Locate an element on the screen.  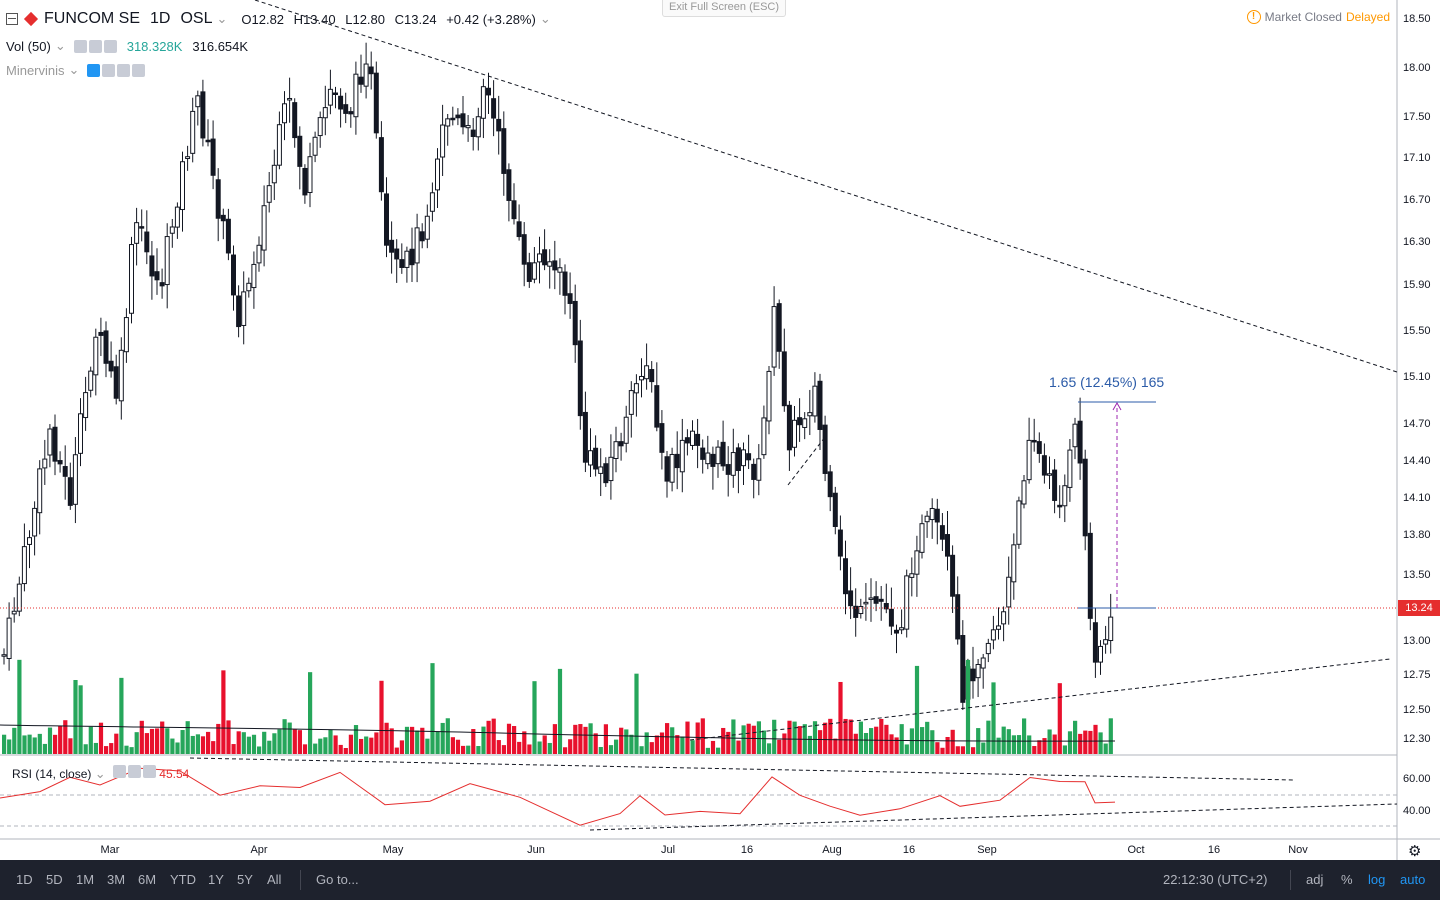
range-ytd: YTD is located at coordinates (183, 879).